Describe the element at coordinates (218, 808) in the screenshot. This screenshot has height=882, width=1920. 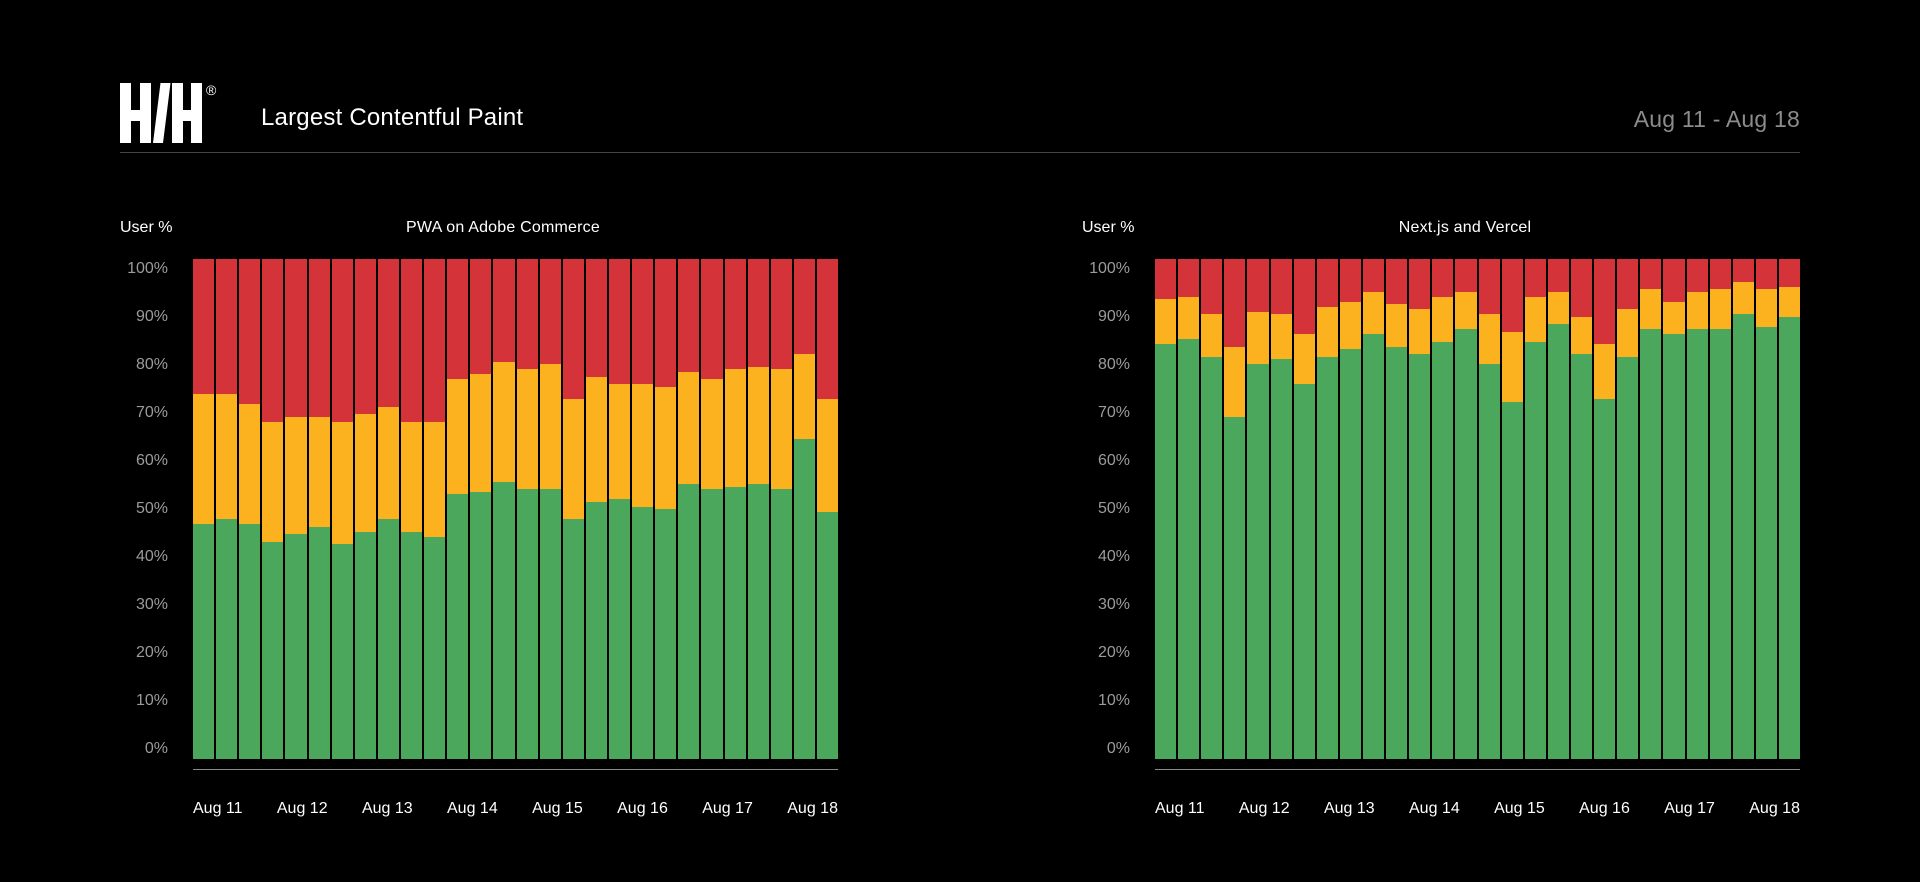
I see `x-axis-tick-label: Aug 11` at that location.